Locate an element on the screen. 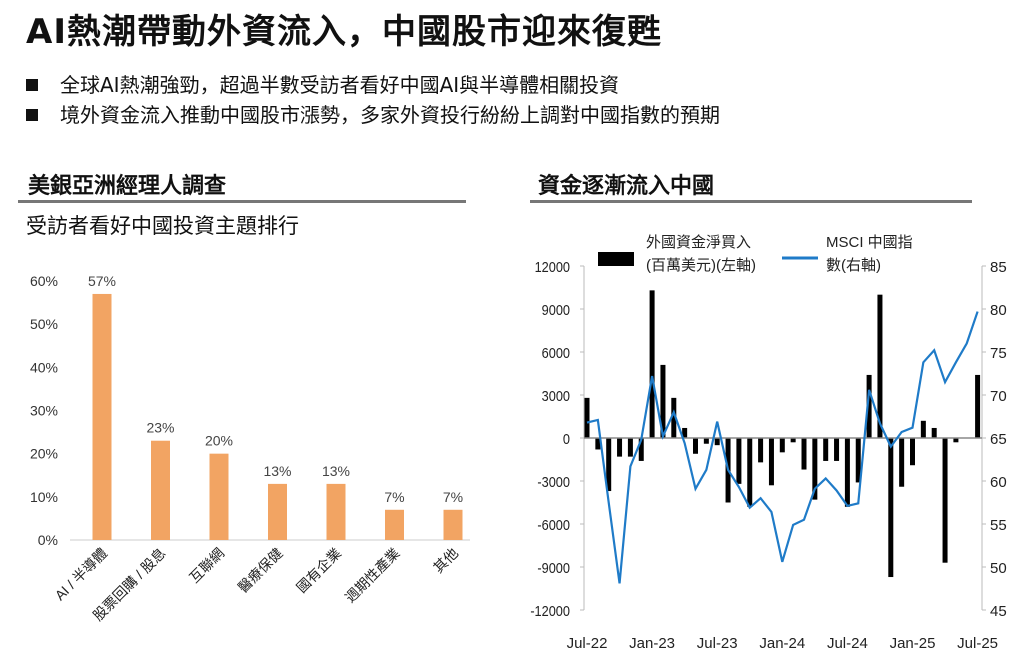  right-tick-label: 55 is located at coordinates (998, 525).